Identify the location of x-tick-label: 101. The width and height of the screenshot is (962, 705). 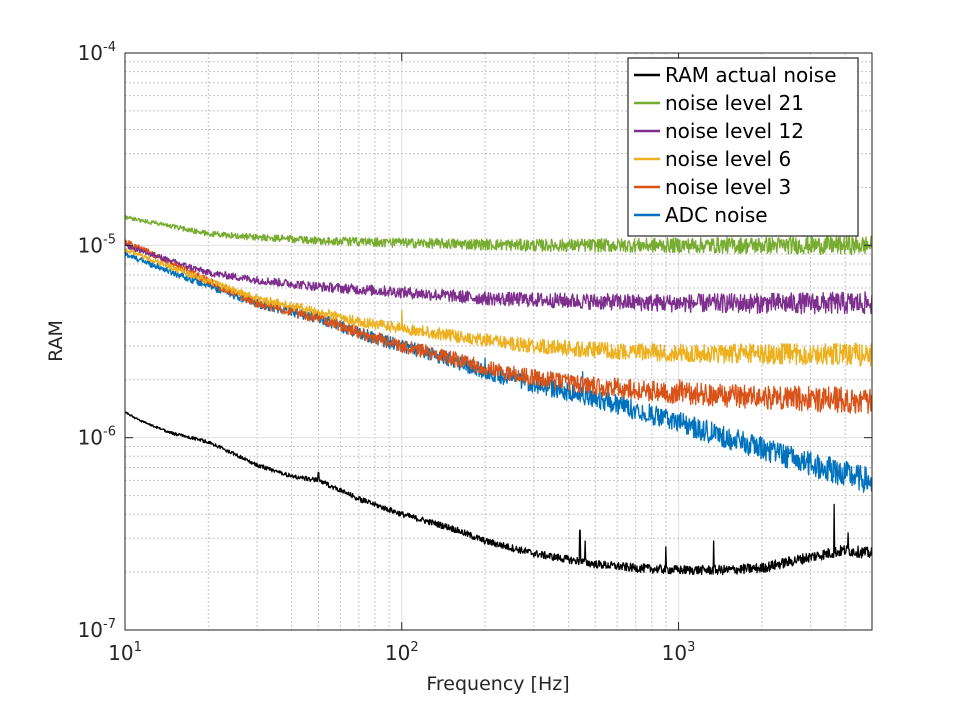
(125, 652).